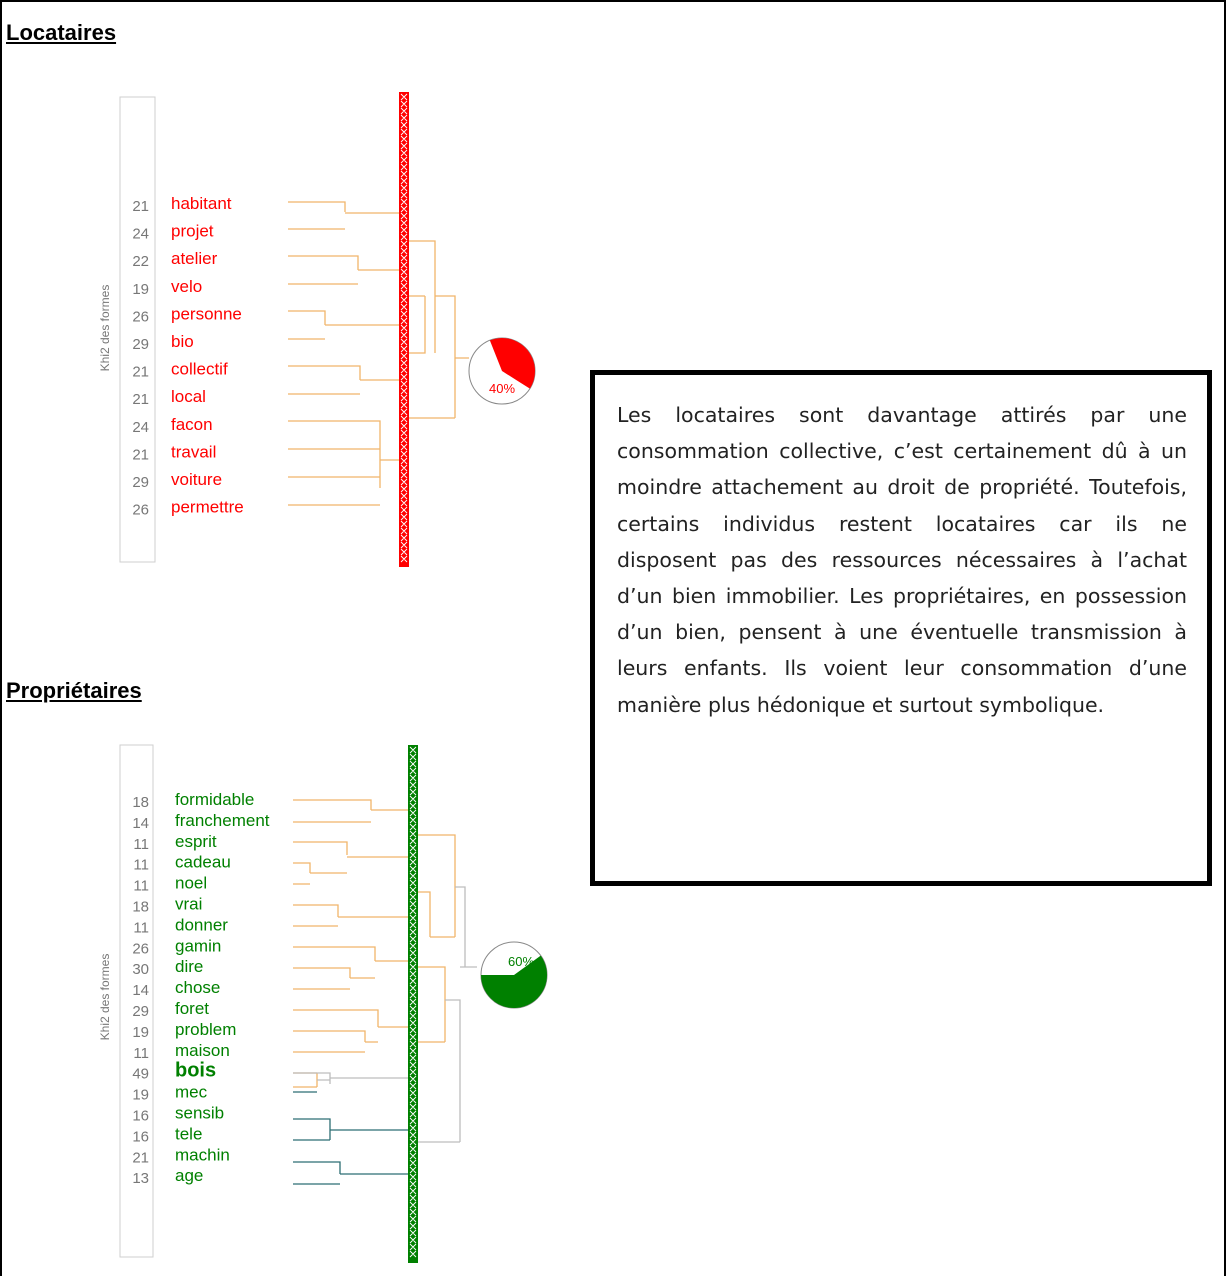 This screenshot has width=1226, height=1276. I want to click on term-label: facon, so click(192, 424).